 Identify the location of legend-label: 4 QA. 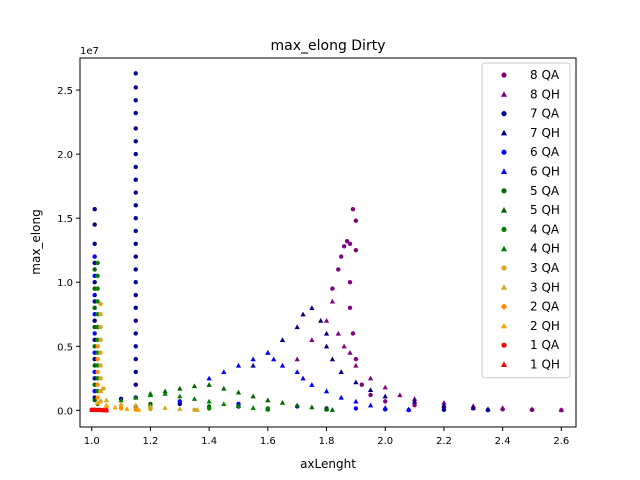
(545, 229).